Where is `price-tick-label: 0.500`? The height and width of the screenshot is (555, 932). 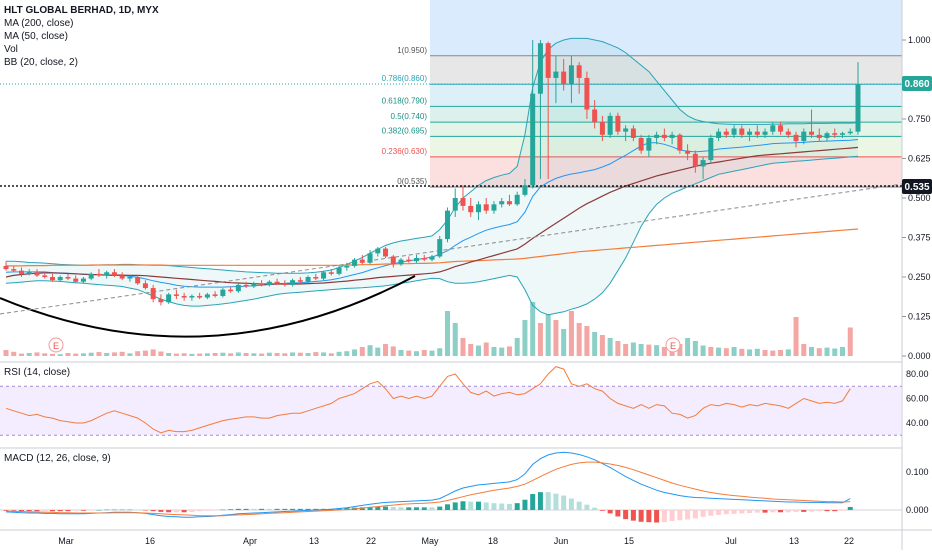 price-tick-label: 0.500 is located at coordinates (919, 198).